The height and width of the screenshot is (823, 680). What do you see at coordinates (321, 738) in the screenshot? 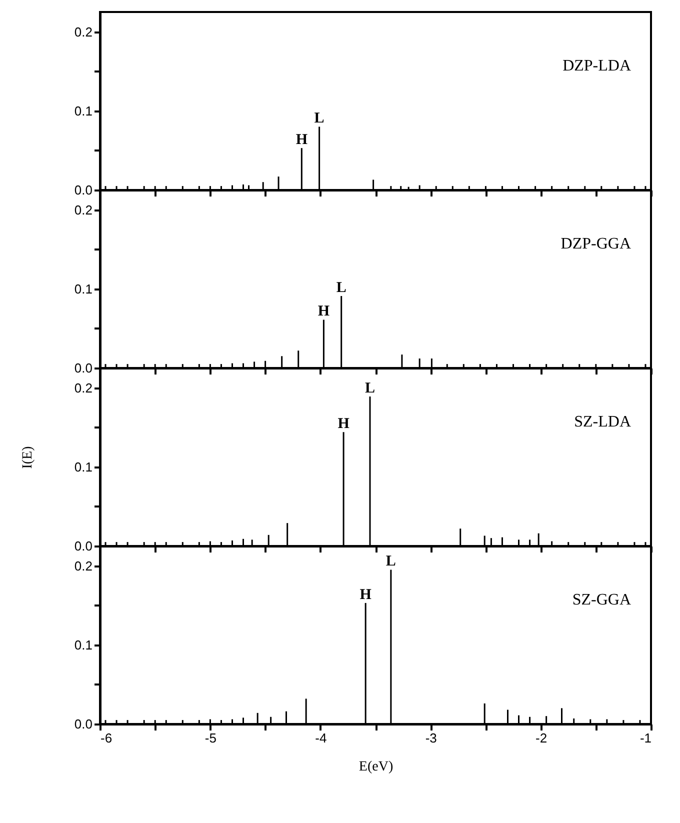
I see `x-tick-label: -4` at bounding box center [321, 738].